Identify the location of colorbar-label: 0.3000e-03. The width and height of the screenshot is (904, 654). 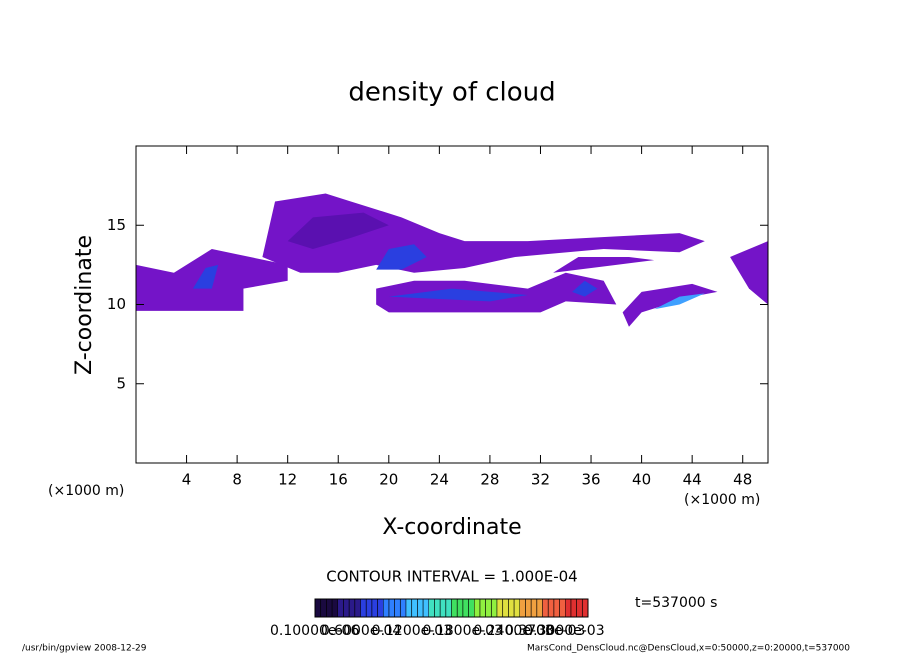
(564, 631).